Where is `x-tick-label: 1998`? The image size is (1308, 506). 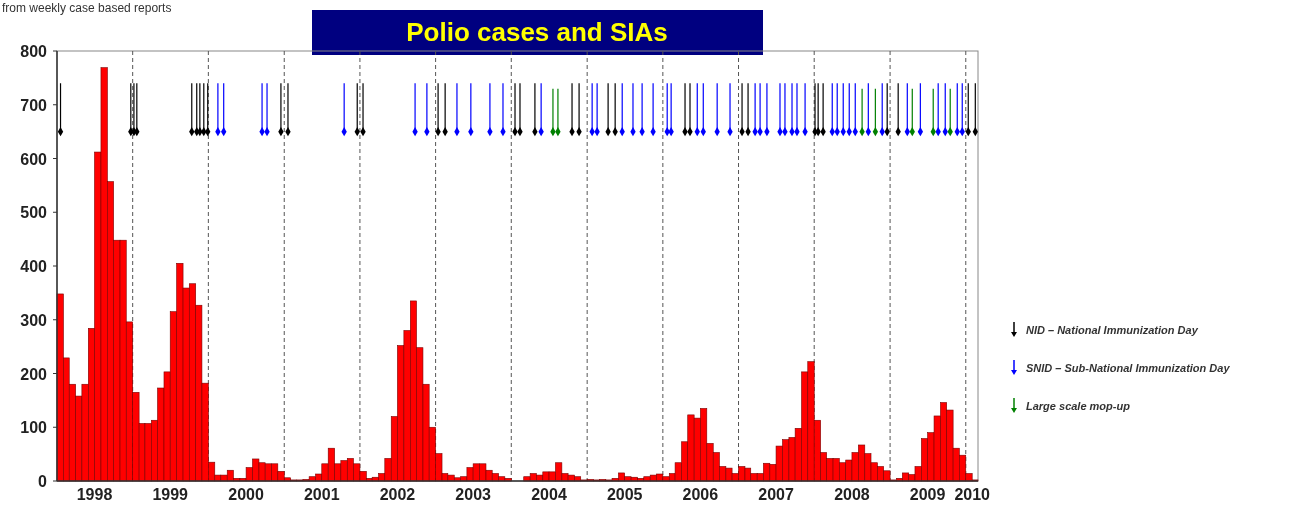 x-tick-label: 1998 is located at coordinates (94, 494).